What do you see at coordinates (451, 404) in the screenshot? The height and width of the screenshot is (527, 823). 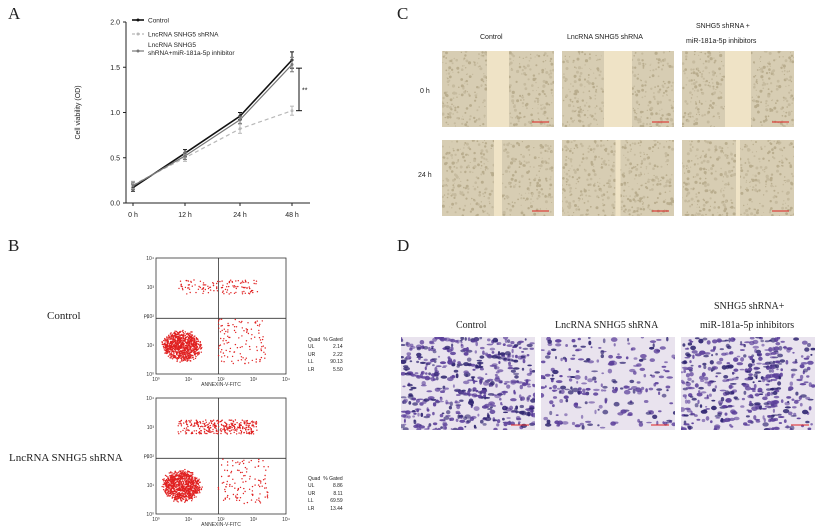 I see `stained-cell` at bounding box center [451, 404].